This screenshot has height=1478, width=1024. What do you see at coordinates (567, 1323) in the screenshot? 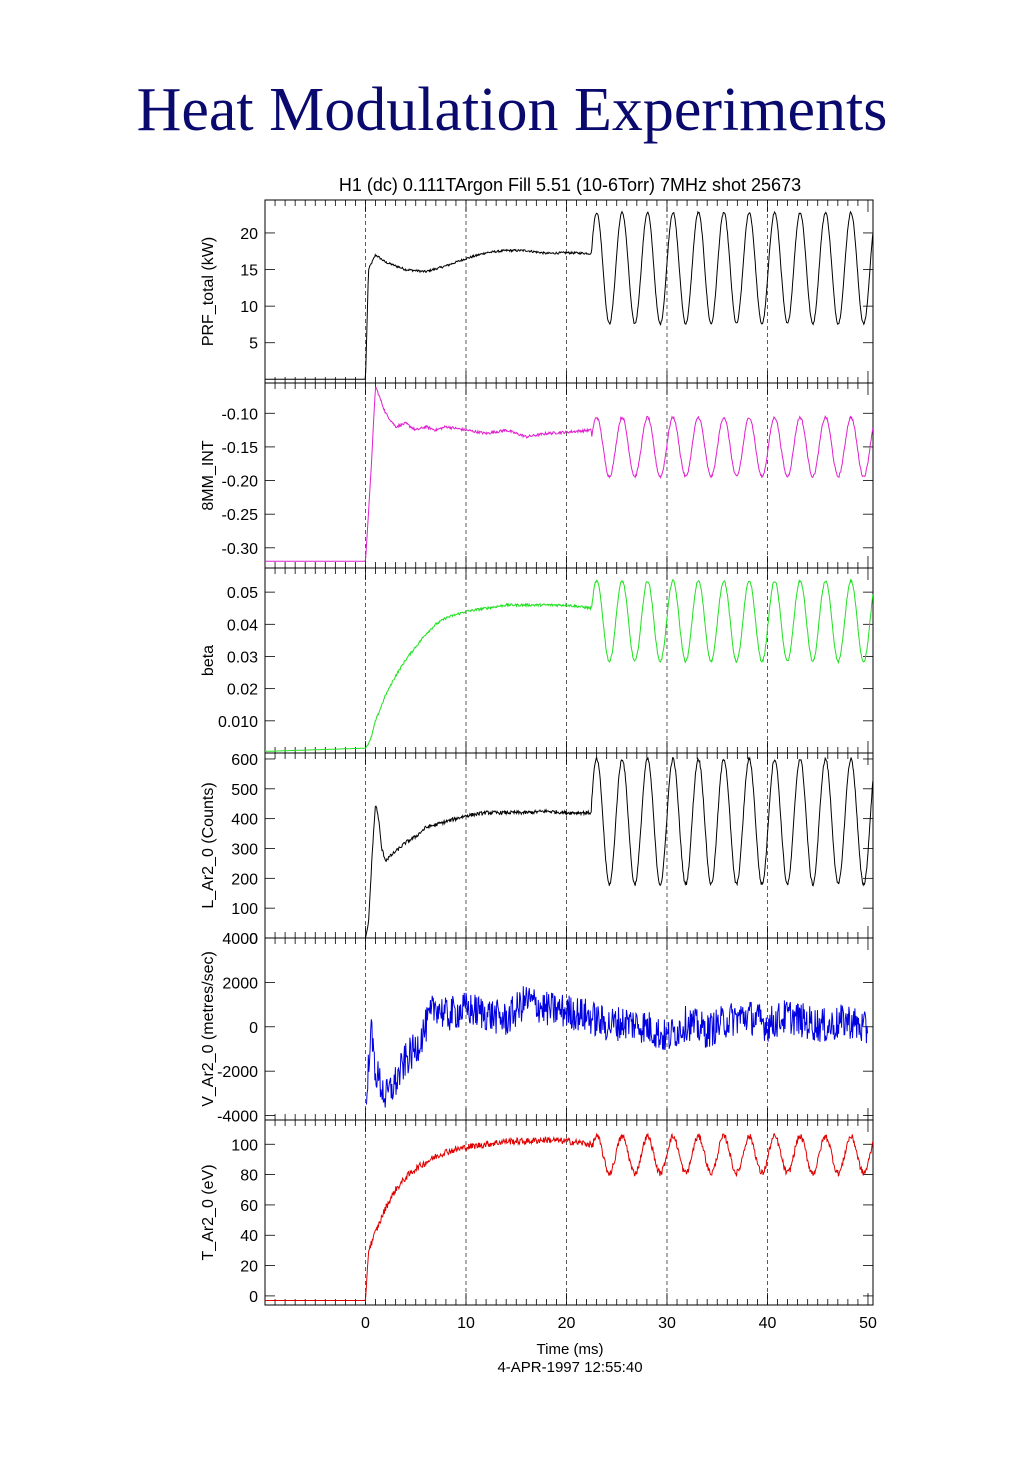
I see `x-tick-label: 20` at bounding box center [567, 1323].